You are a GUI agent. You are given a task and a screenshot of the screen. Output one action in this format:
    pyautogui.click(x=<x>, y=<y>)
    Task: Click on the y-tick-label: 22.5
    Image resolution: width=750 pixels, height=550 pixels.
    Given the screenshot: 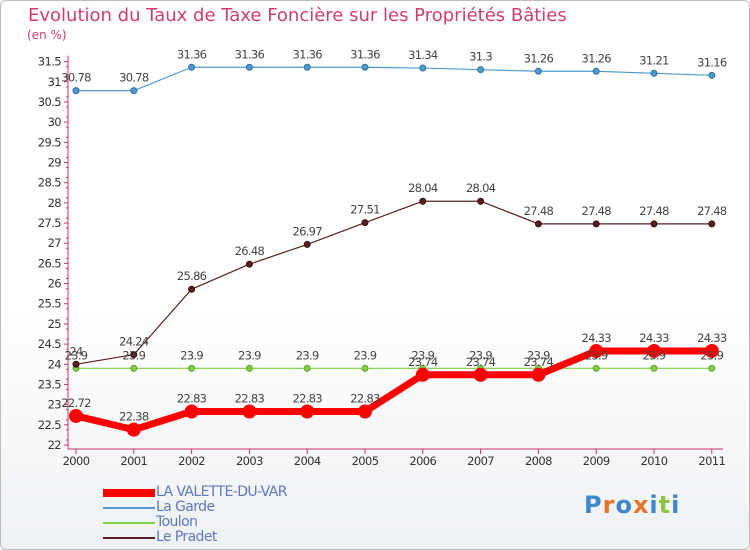 What is the action you would take?
    pyautogui.click(x=49, y=425)
    